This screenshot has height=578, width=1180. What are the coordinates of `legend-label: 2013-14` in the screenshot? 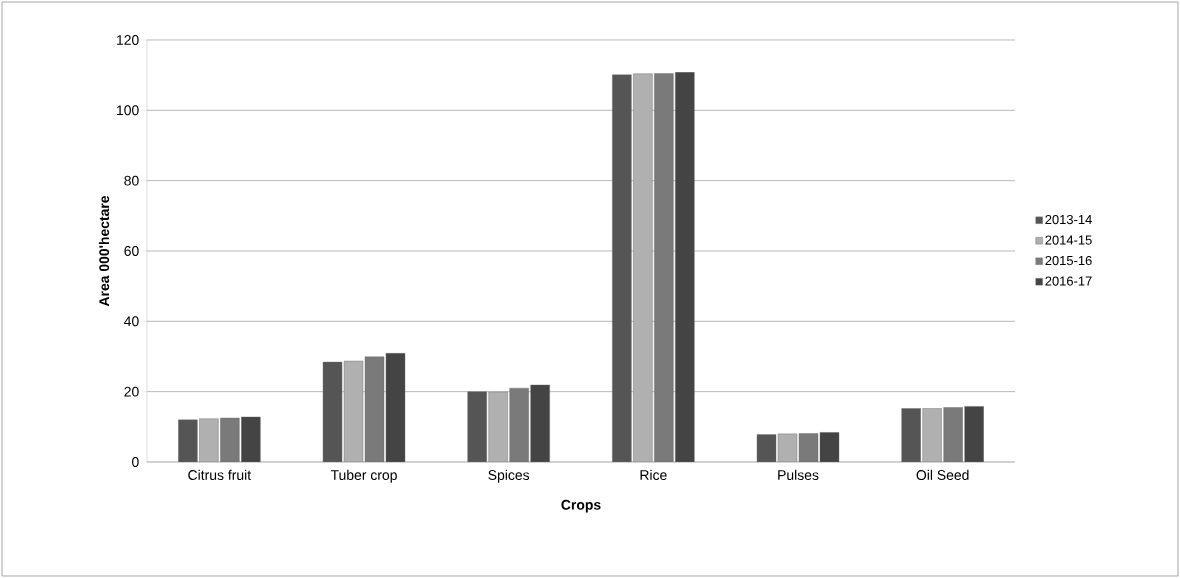 It's located at (1068, 219).